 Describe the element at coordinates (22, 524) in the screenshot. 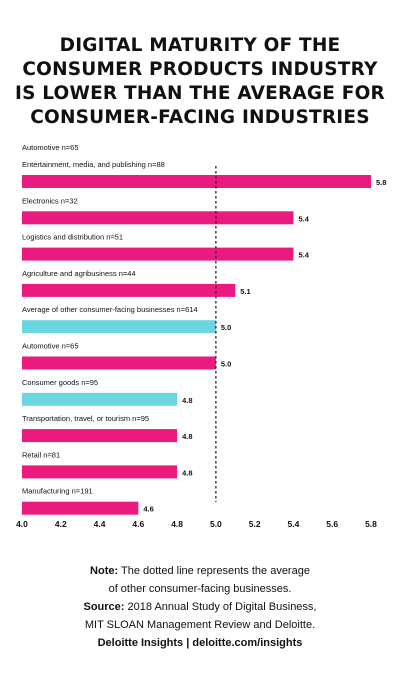

I see `x-tick-label: 4.0` at that location.